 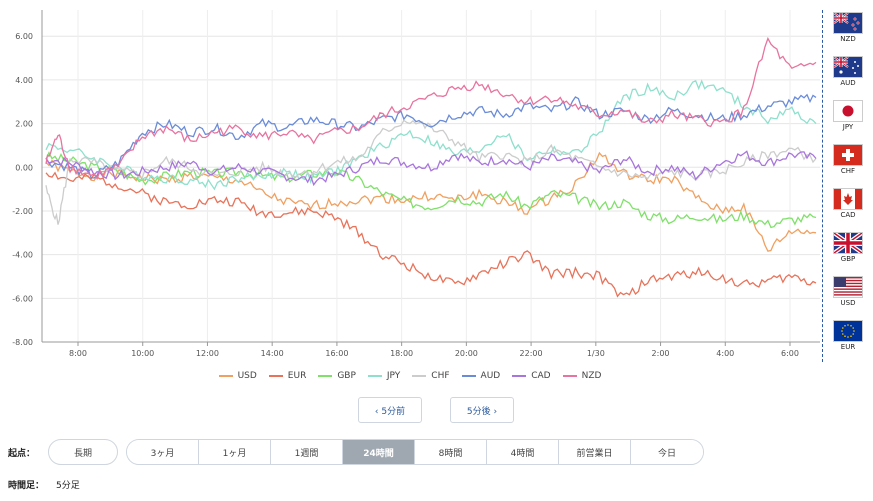 What do you see at coordinates (848, 67) in the screenshot?
I see `aud-flag-icon` at bounding box center [848, 67].